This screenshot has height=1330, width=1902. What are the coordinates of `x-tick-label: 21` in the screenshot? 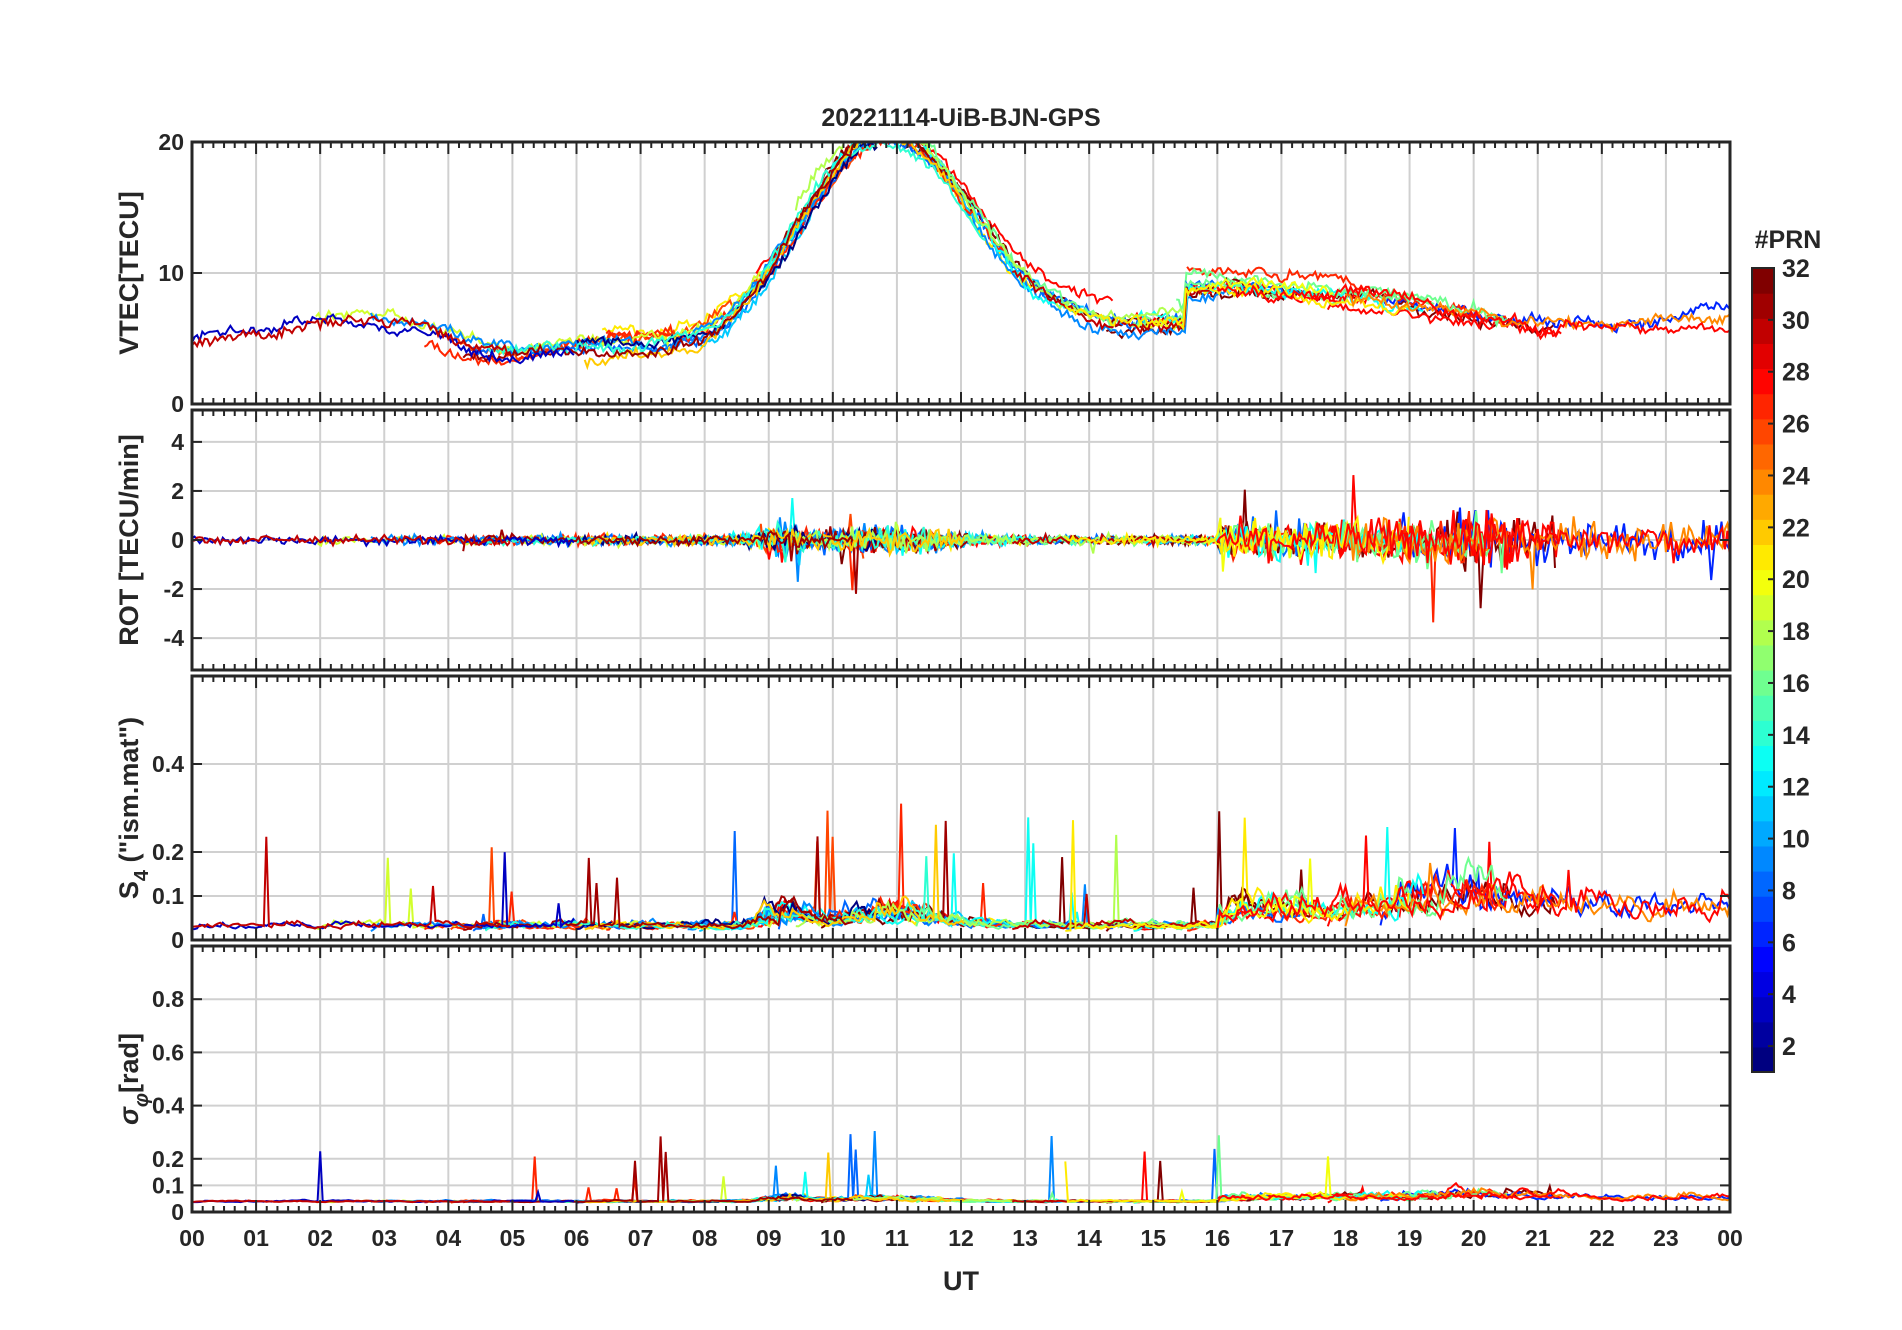 It's located at (1538, 1238).